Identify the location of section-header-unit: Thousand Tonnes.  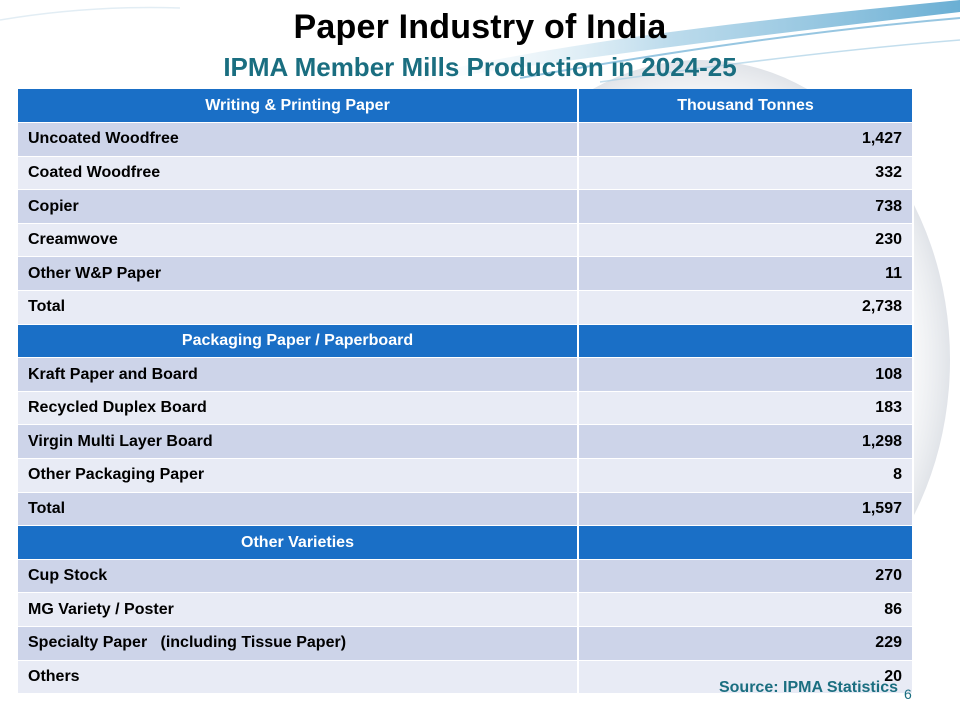
(746, 106).